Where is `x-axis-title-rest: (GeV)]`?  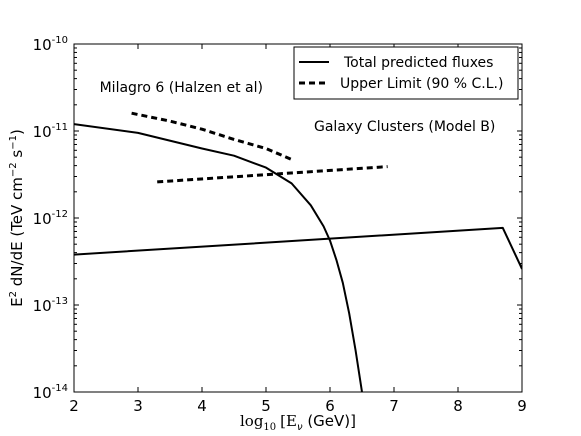
x-axis-title-rest: (GeV)] is located at coordinates (329, 421).